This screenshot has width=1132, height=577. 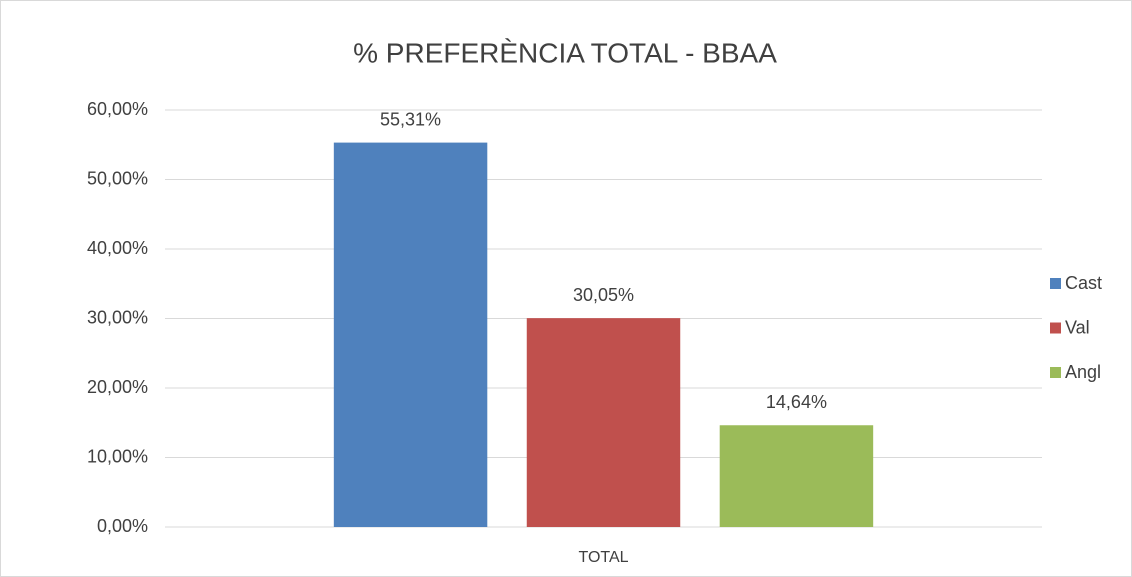 What do you see at coordinates (117, 178) in the screenshot?
I see `y-tick-label: 50,00%` at bounding box center [117, 178].